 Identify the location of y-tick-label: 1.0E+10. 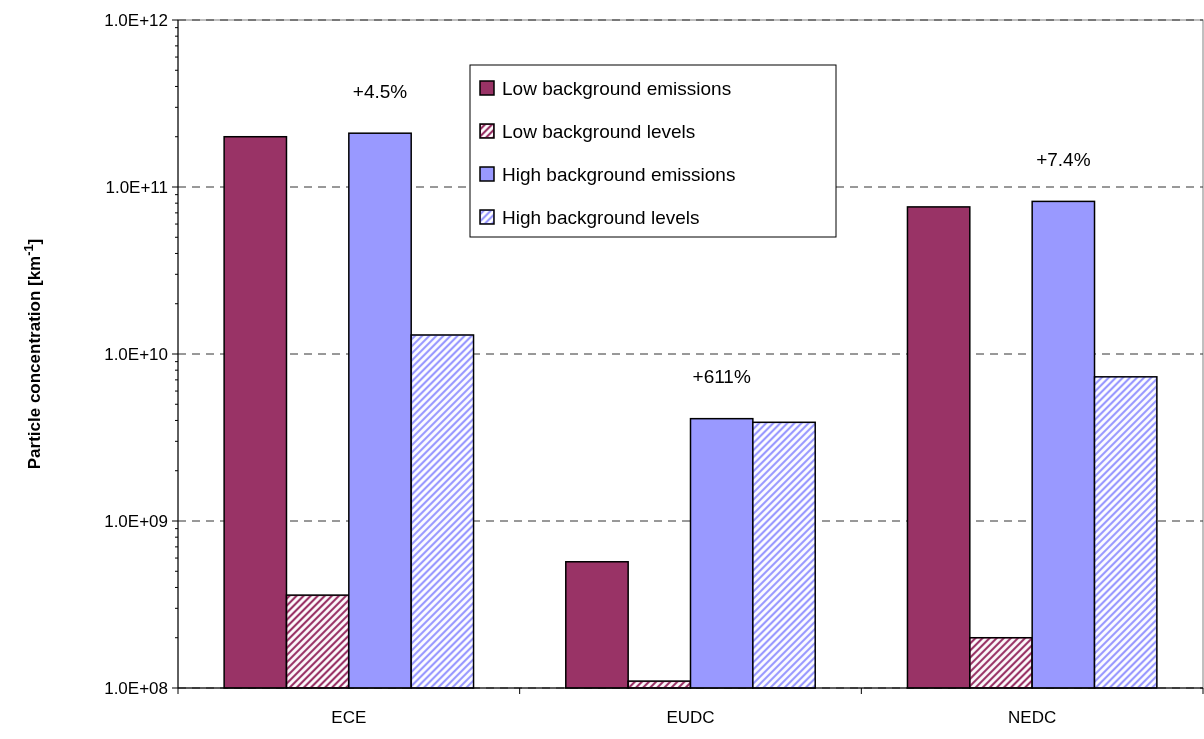
(136, 354).